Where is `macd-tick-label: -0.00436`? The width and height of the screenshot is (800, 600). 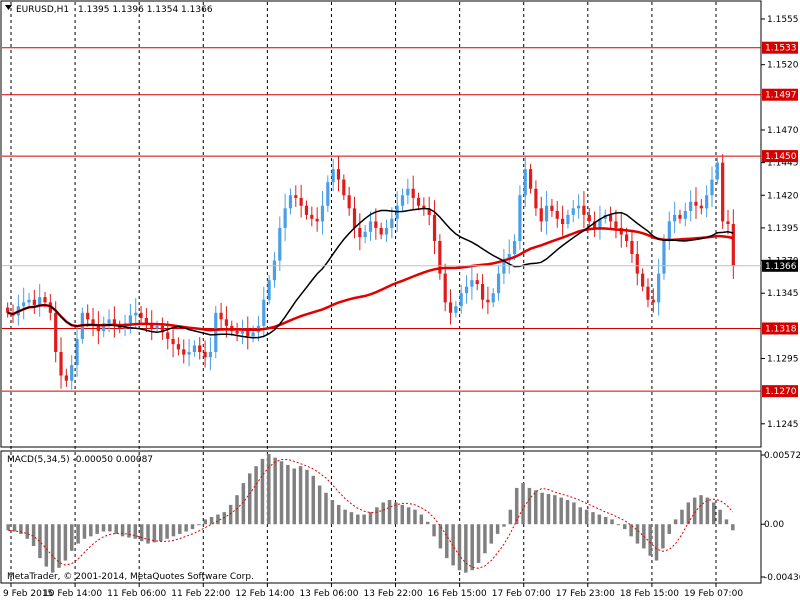 macd-tick-label: -0.00436 is located at coordinates (782, 578).